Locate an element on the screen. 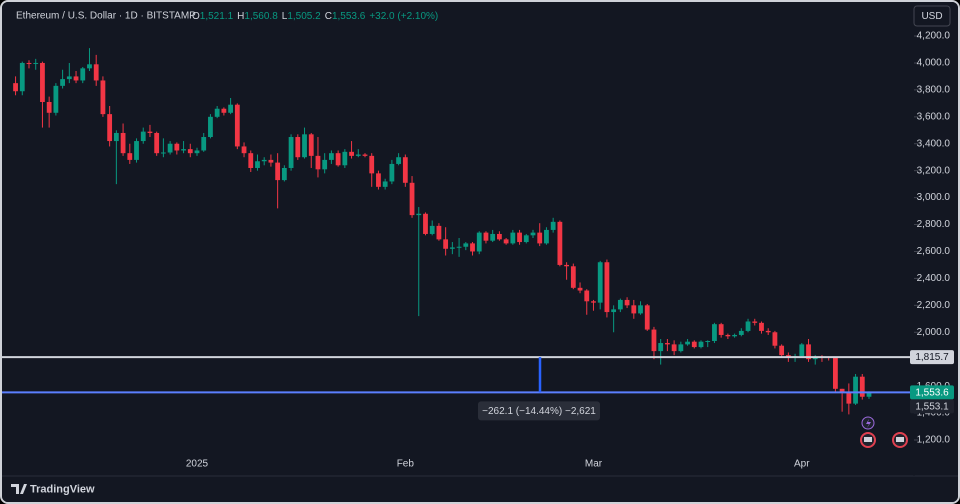 This screenshot has height=504, width=960. currency-button is located at coordinates (932, 16).